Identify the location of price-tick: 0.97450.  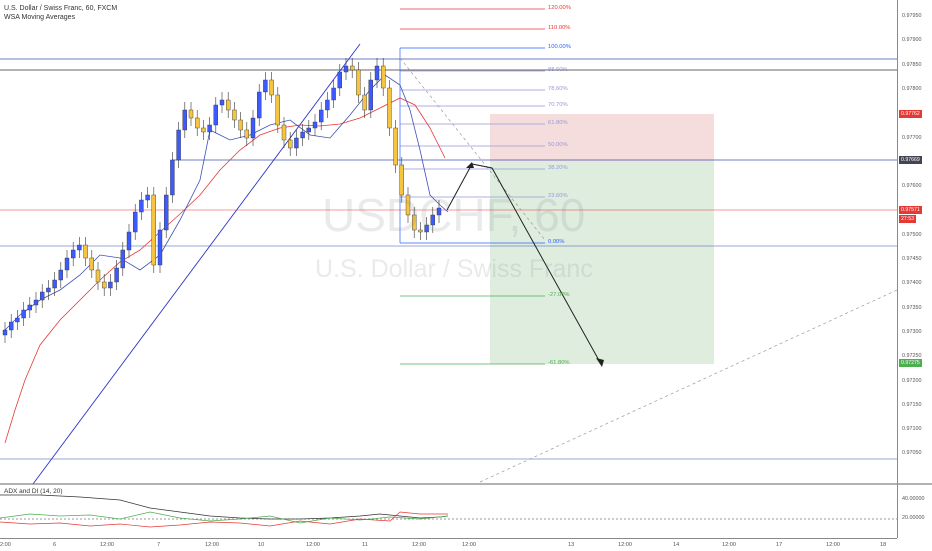
(912, 259).